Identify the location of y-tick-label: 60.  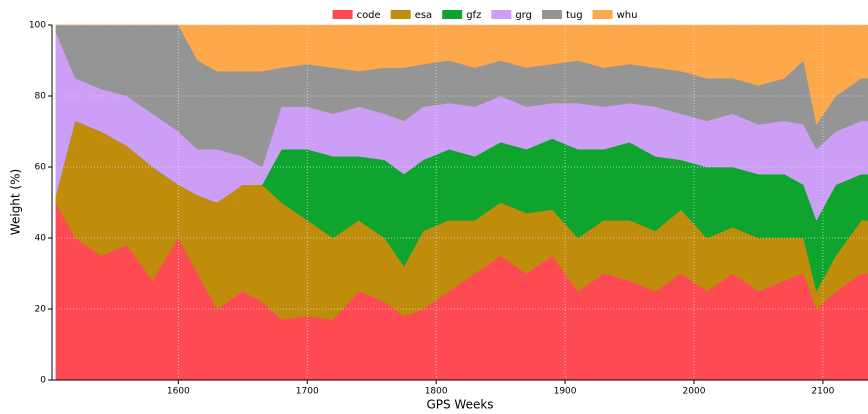
(41, 168).